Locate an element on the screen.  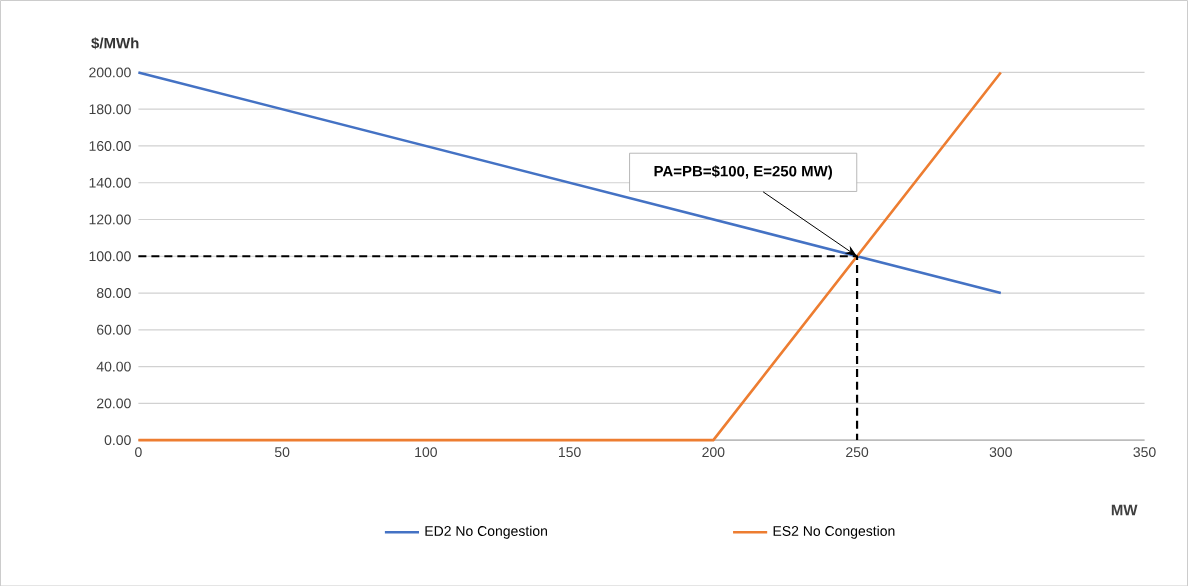
x-tick-label: 350 is located at coordinates (1144, 451).